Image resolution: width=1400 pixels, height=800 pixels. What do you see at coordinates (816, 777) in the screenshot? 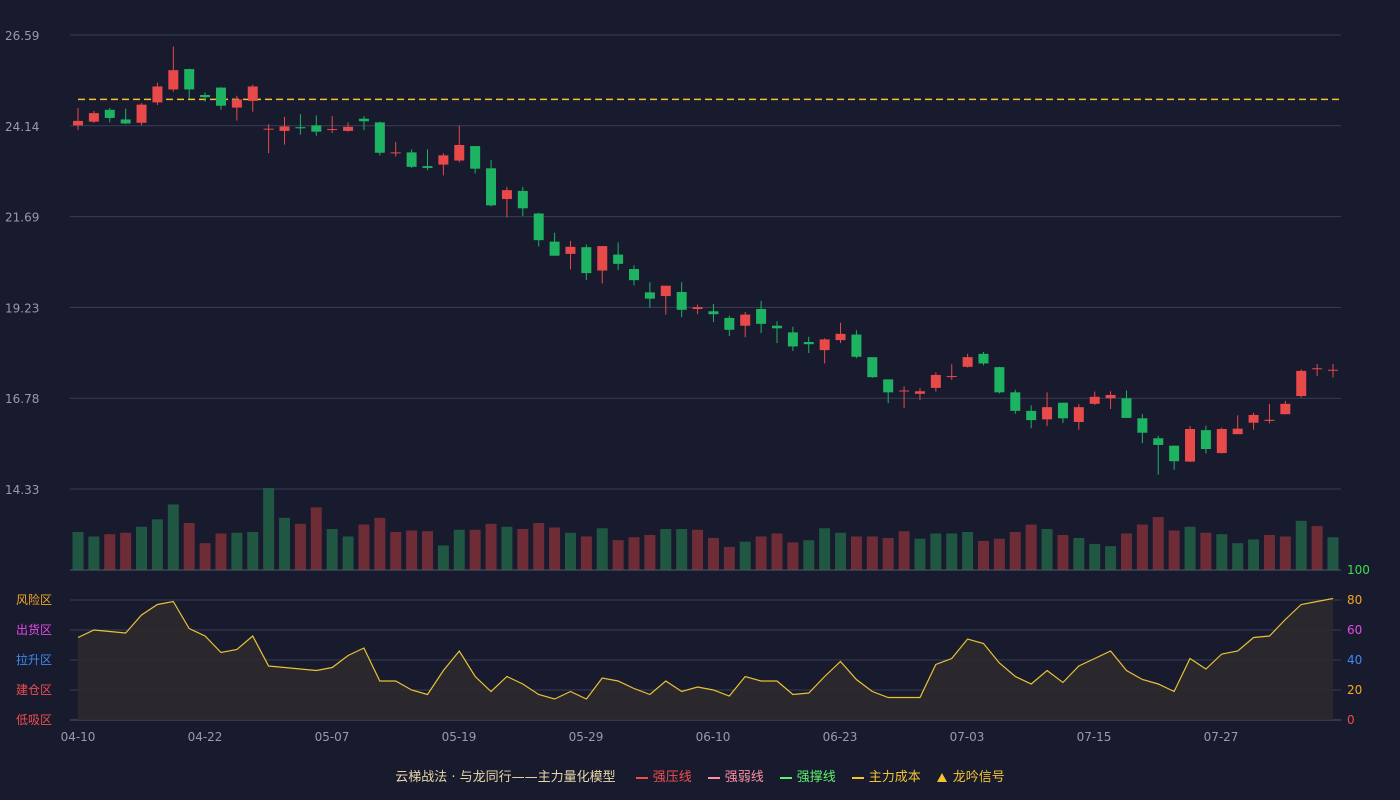
I see `legend-label: 强撑线` at bounding box center [816, 777].